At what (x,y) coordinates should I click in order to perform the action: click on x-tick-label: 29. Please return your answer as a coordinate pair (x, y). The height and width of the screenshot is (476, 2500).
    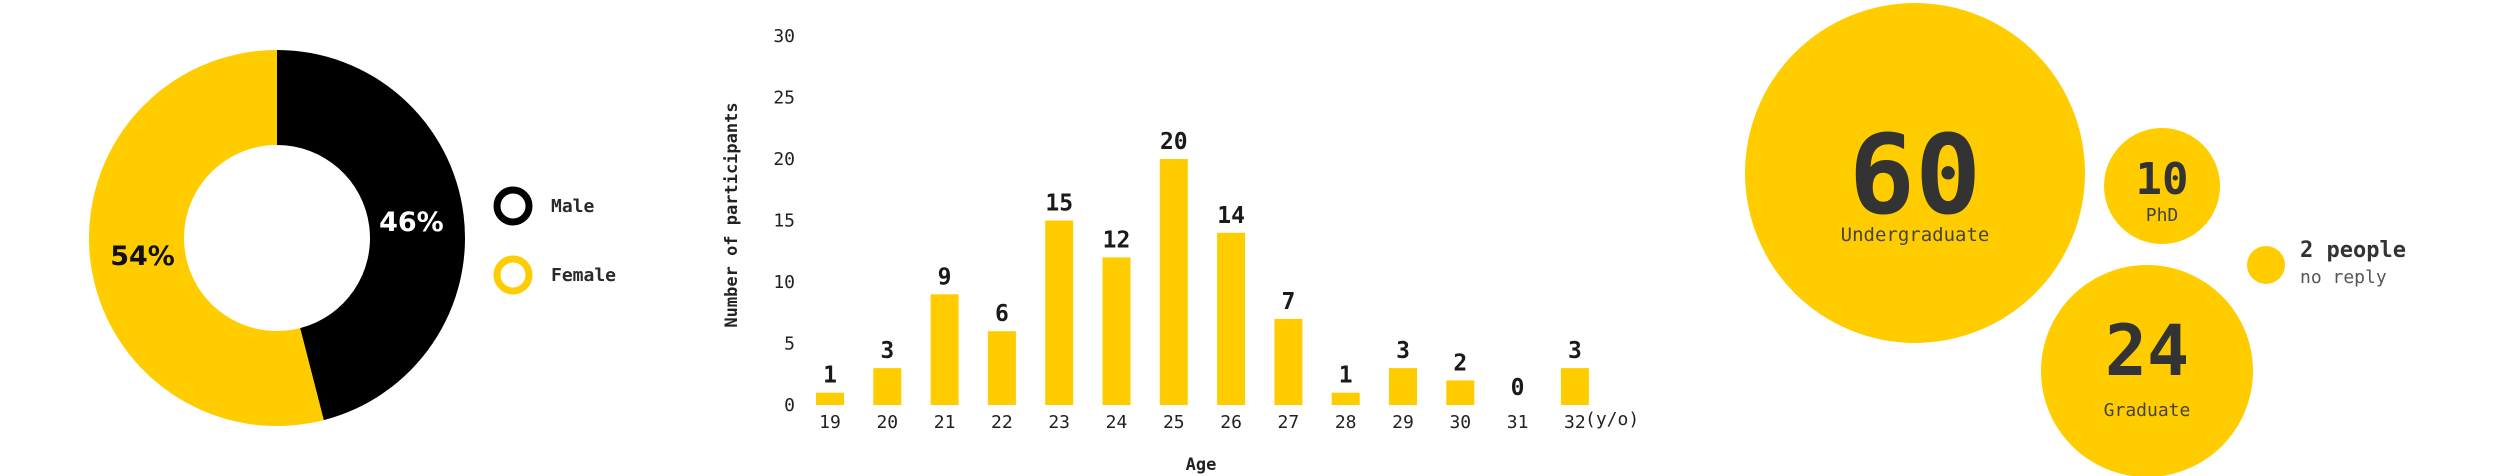
    Looking at the image, I should click on (1403, 422).